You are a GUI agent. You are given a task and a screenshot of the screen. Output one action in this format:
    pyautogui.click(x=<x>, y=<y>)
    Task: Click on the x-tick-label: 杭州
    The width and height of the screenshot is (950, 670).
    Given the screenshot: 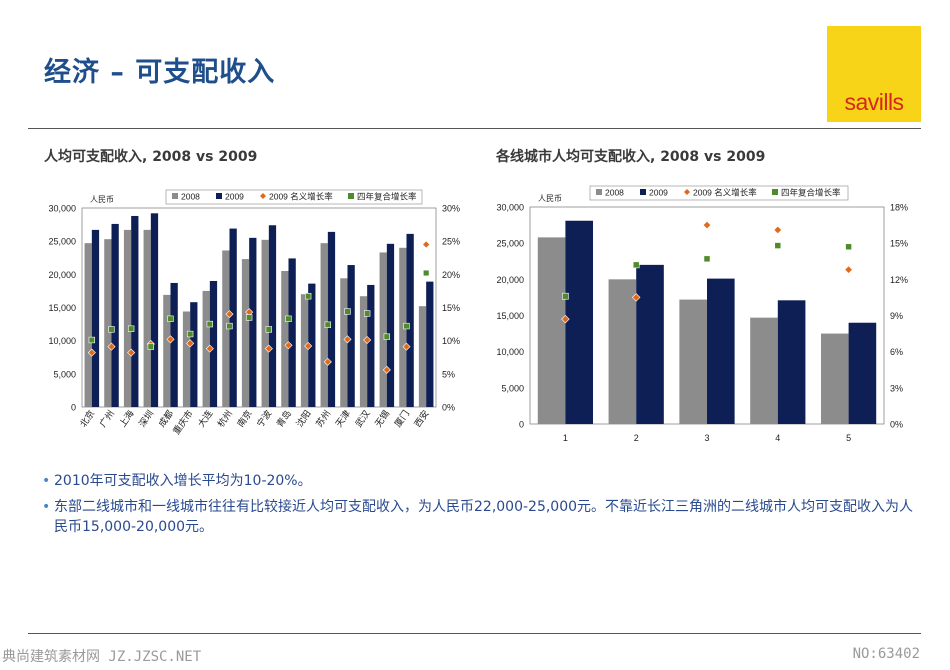 What is the action you would take?
    pyautogui.click(x=224, y=418)
    